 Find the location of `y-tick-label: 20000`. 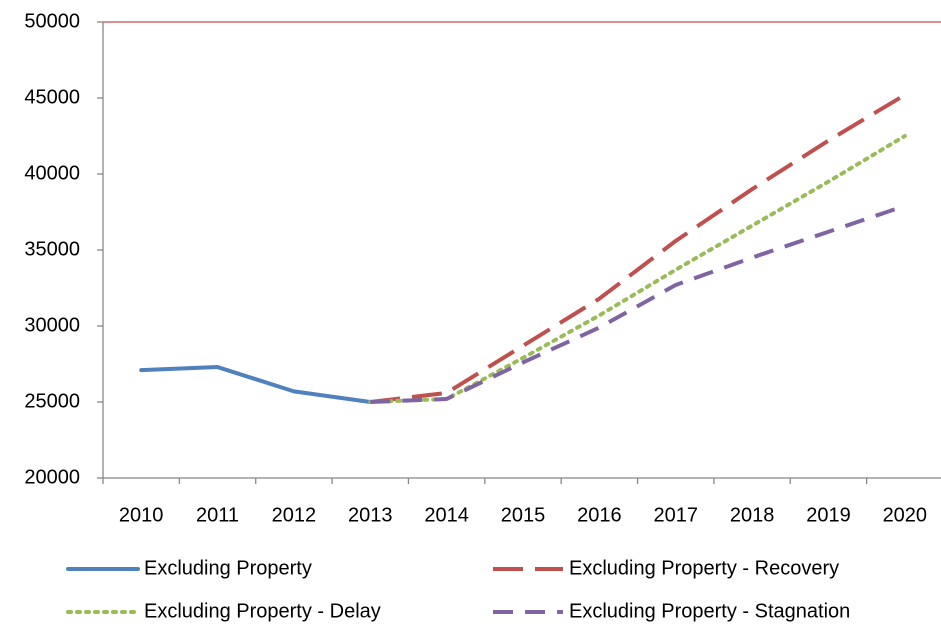

y-tick-label: 20000 is located at coordinates (52, 477).